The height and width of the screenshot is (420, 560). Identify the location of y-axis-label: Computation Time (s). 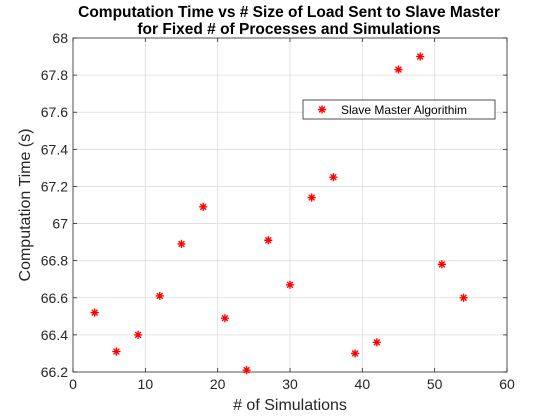
(25, 205).